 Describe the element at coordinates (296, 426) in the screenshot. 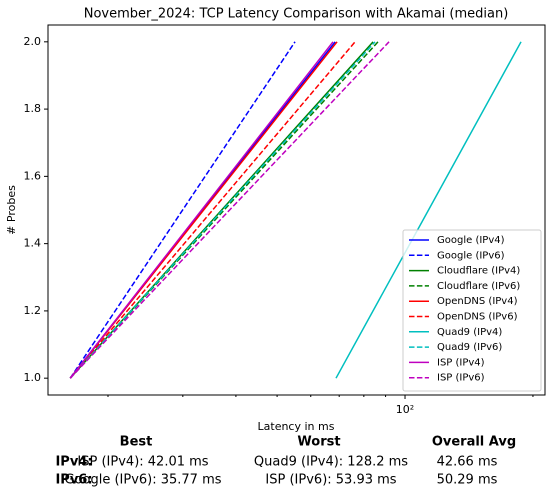

I see `x-axis-label: Latency in ms` at that location.